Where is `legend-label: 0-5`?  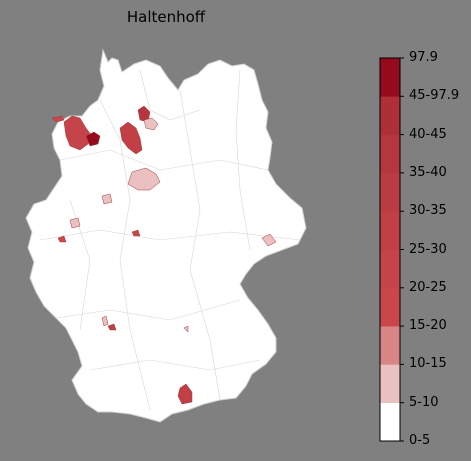 legend-label: 0-5 is located at coordinates (420, 440).